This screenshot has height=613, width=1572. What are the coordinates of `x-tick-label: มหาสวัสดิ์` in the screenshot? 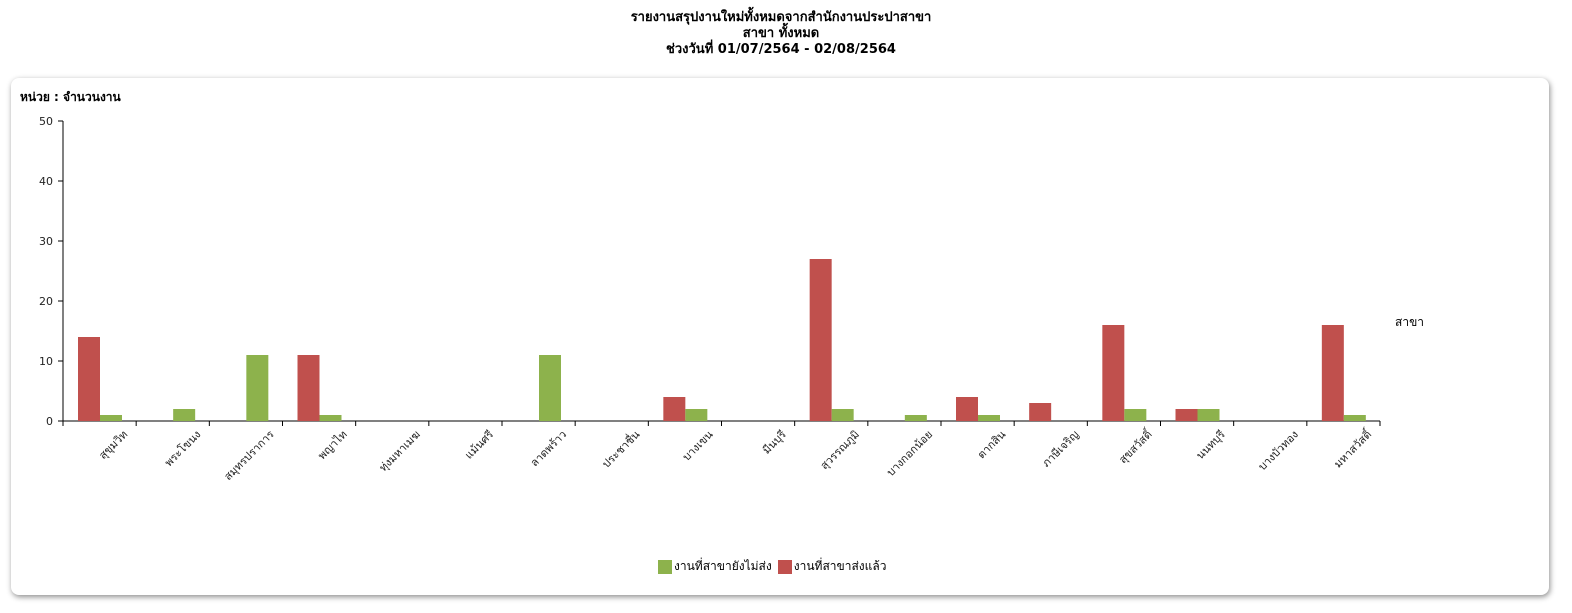 It's located at (1352, 447).